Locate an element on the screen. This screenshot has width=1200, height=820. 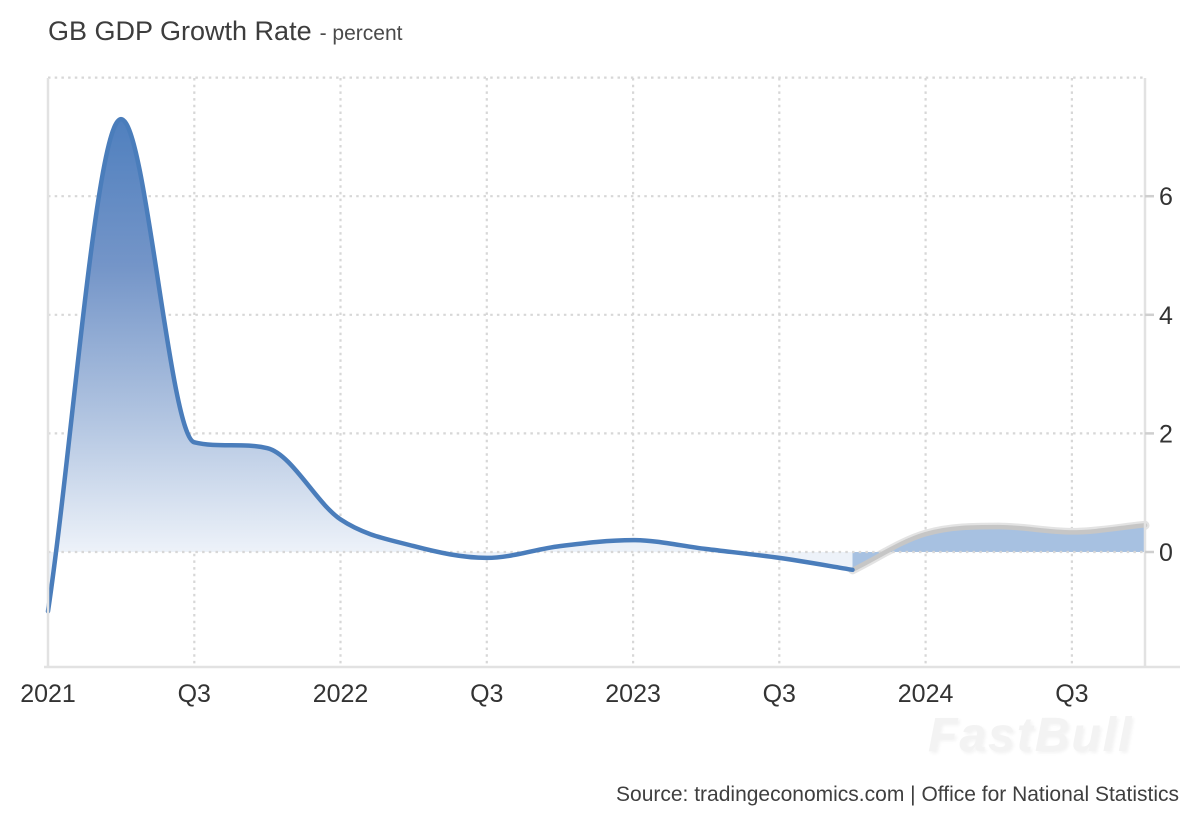
x-tick-label: 2022 is located at coordinates (341, 694).